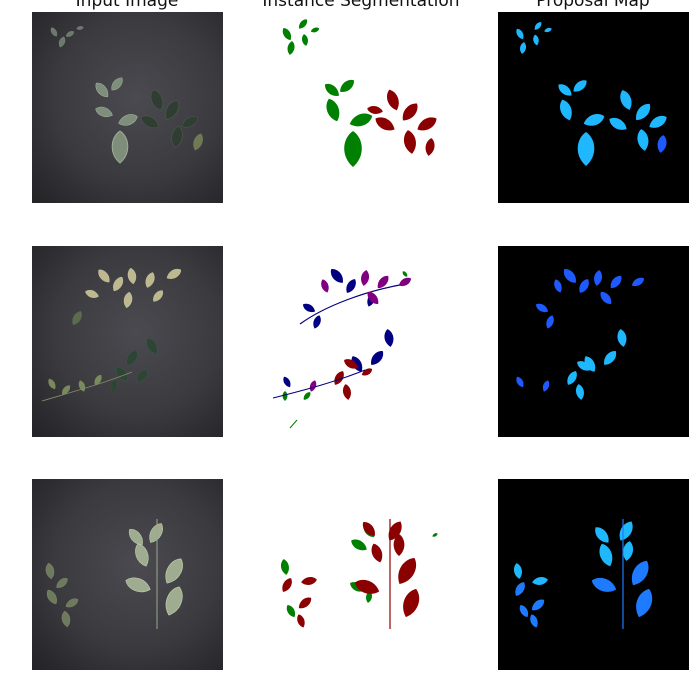 Image resolution: width=700 pixels, height=700 pixels. What do you see at coordinates (593, 5) in the screenshot?
I see `proposal-map-title: Proposal Map` at bounding box center [593, 5].